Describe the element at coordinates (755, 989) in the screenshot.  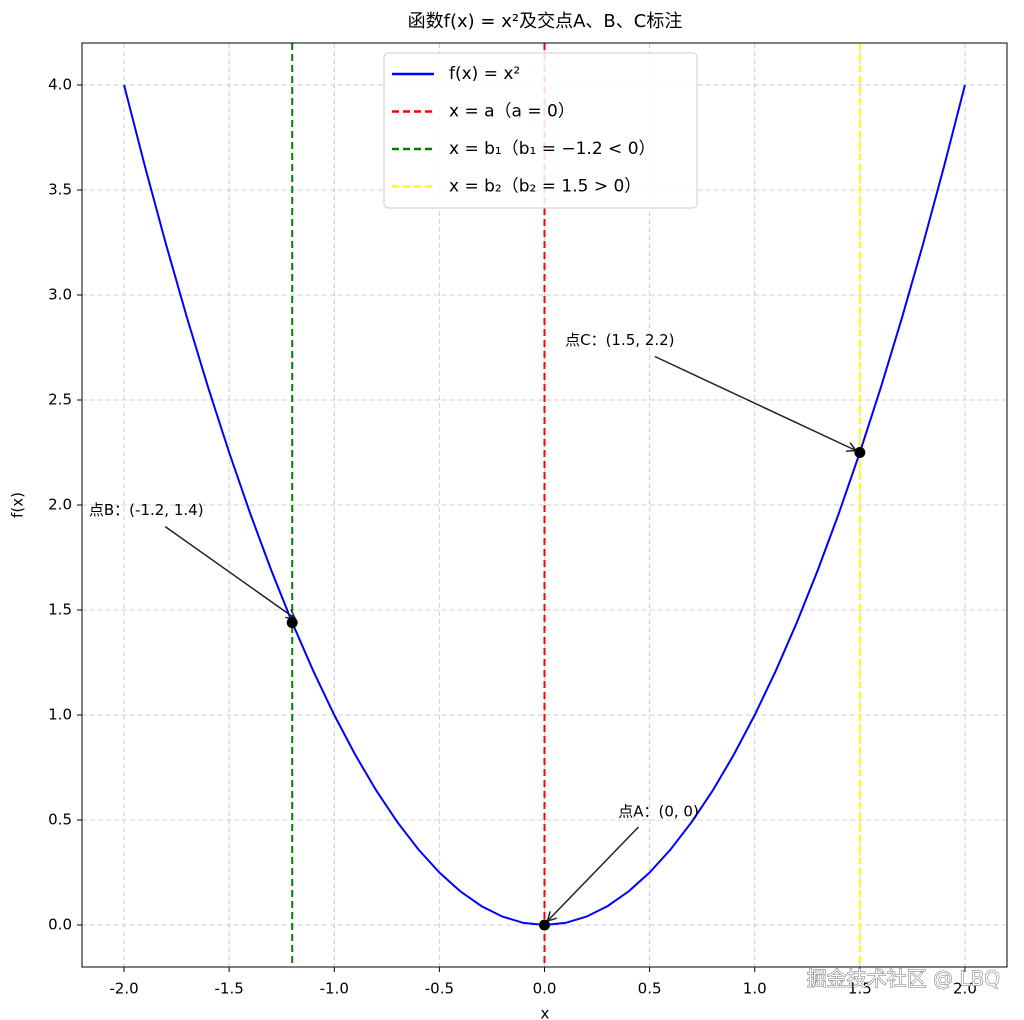
I see `x-tick-label: 1.0` at that location.